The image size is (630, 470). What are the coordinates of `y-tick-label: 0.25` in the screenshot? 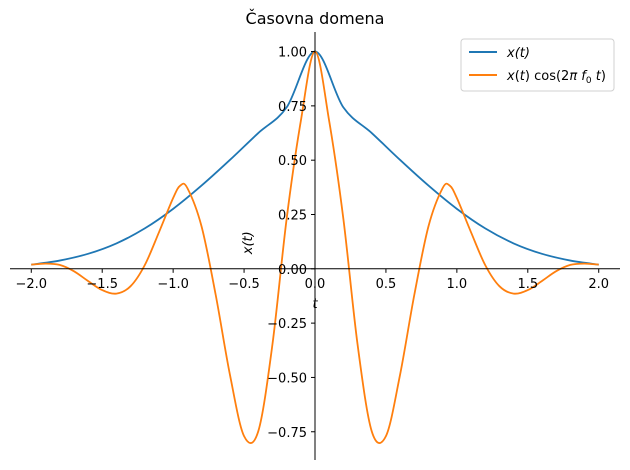 It's located at (292, 215).